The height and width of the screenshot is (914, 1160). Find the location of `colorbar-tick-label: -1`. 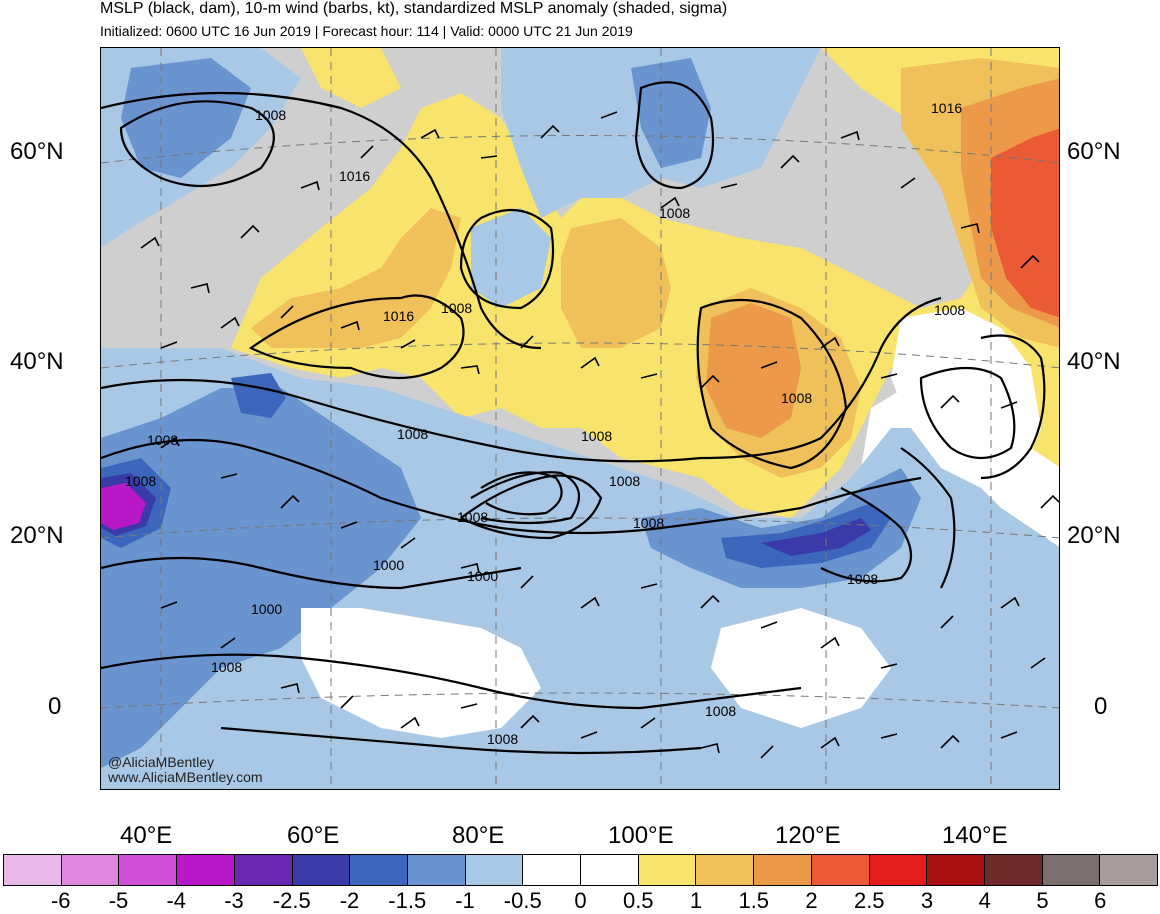

colorbar-tick-label: -1 is located at coordinates (465, 900).